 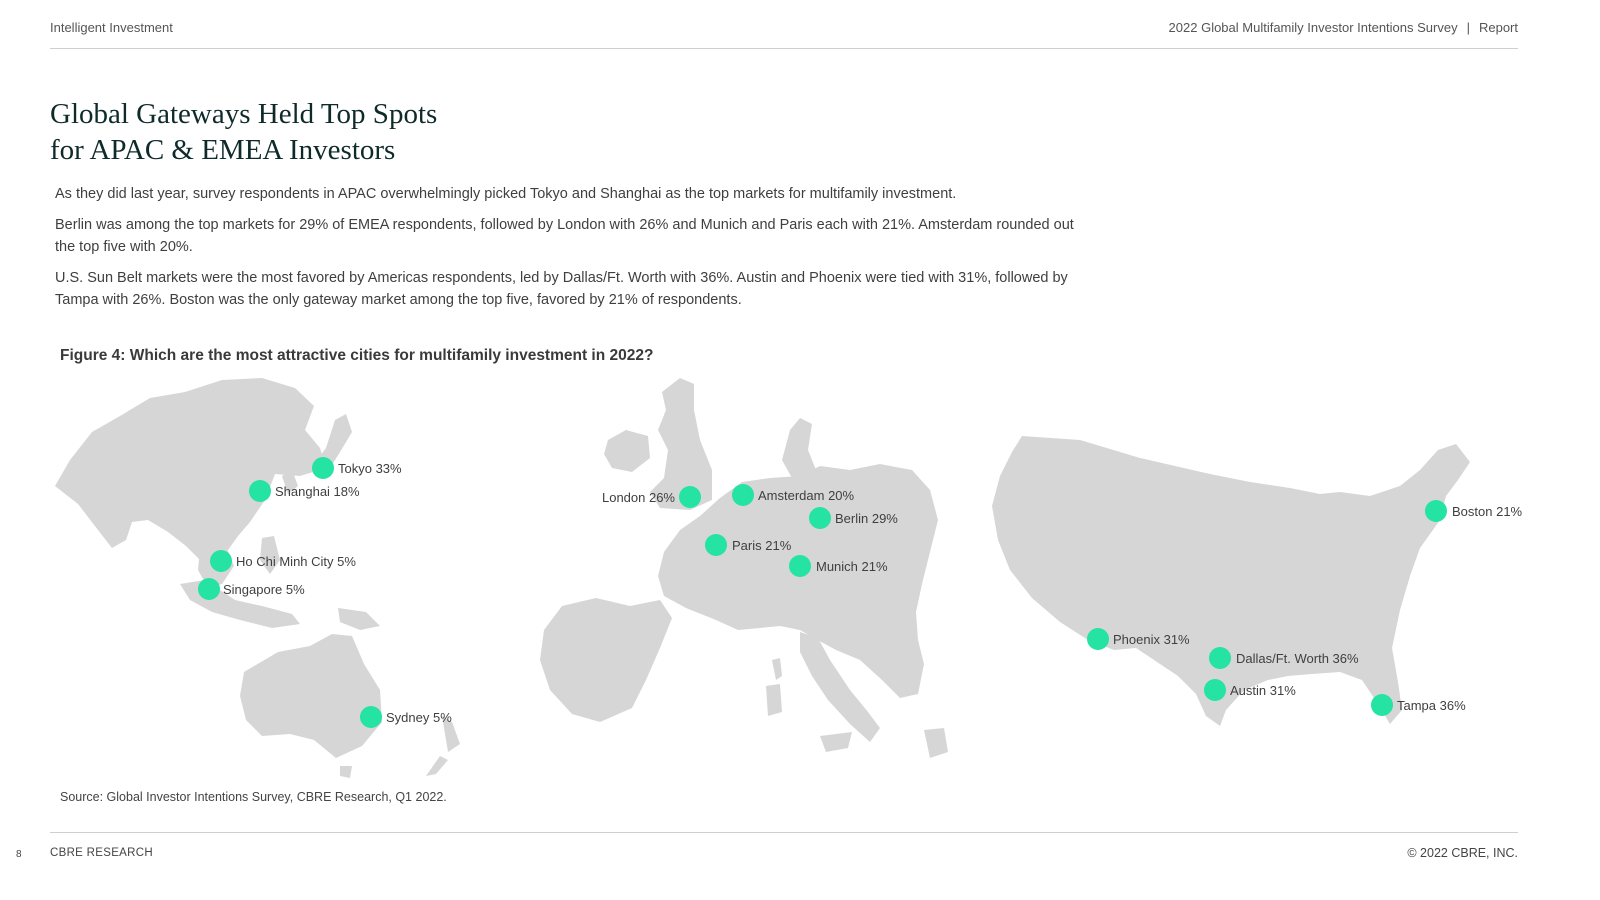 I want to click on tasmania-landmass, so click(x=346, y=772).